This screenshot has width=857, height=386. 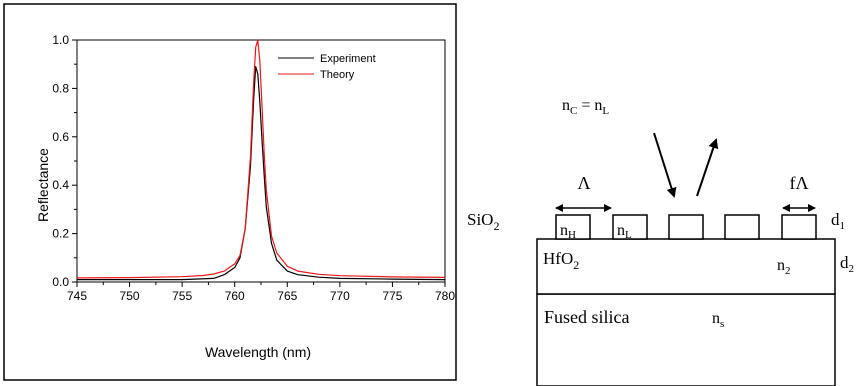 What do you see at coordinates (707, 167) in the screenshot?
I see `reflected-arrow` at bounding box center [707, 167].